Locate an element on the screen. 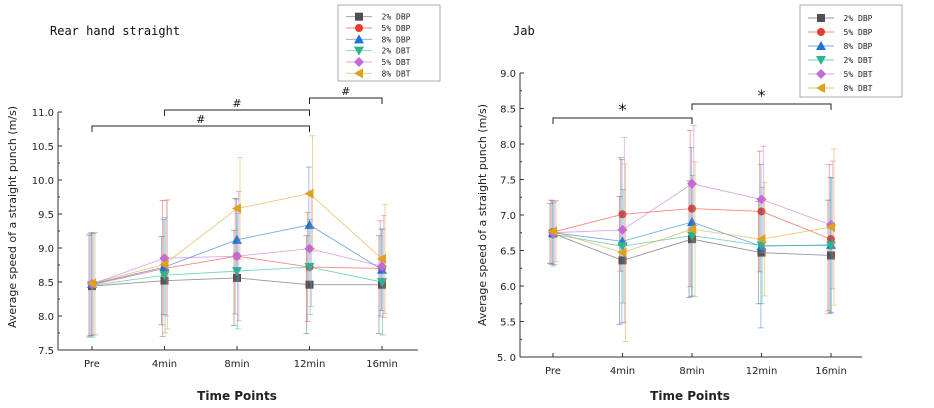  jab-x-tick-label: Pre is located at coordinates (553, 371).